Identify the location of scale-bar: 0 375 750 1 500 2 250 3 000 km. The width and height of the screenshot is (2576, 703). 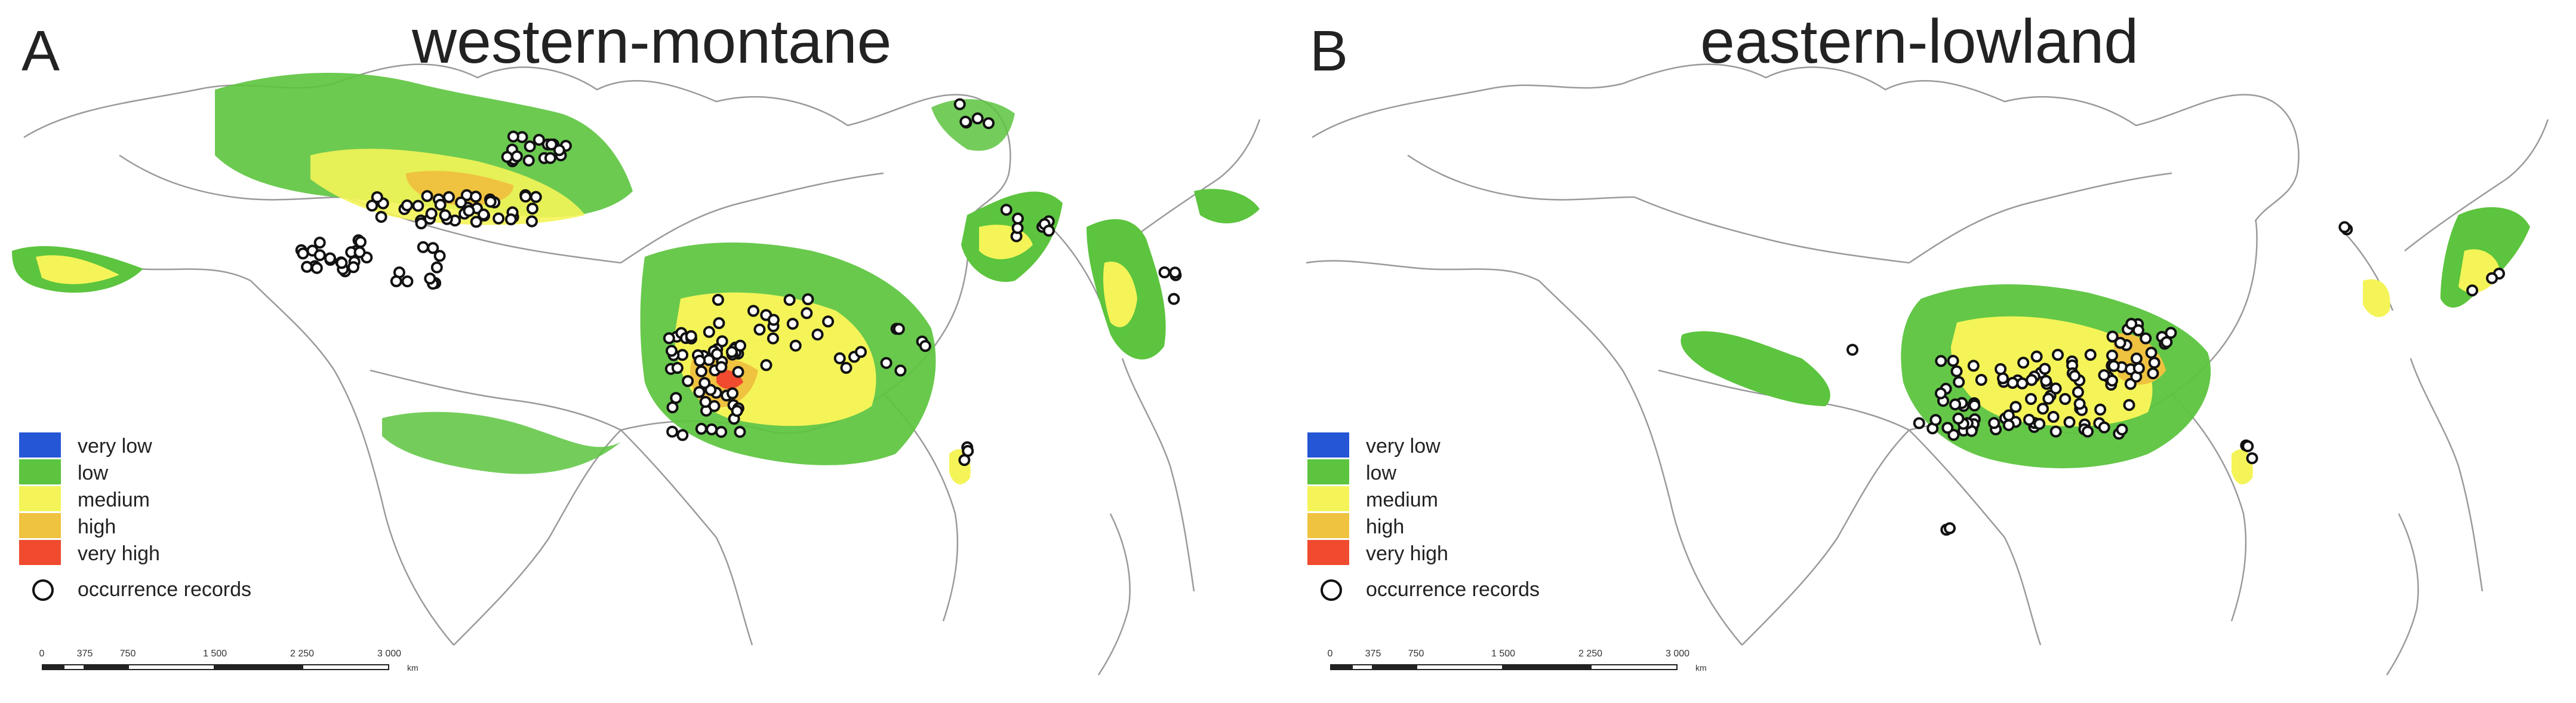
(228, 665).